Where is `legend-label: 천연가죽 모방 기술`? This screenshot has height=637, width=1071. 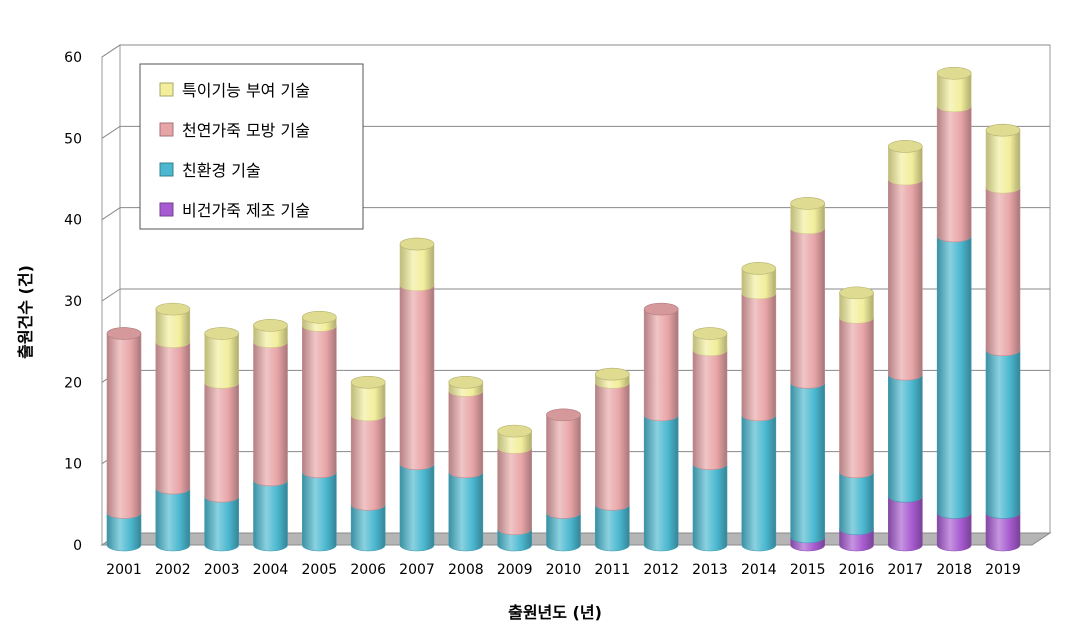
legend-label: 천연가죽 모방 기술 is located at coordinates (246, 130).